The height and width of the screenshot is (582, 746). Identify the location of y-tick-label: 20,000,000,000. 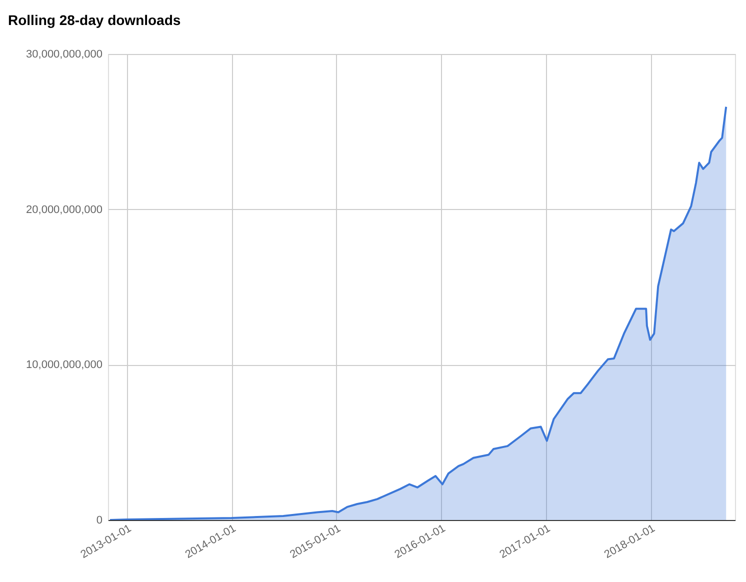
(64, 210).